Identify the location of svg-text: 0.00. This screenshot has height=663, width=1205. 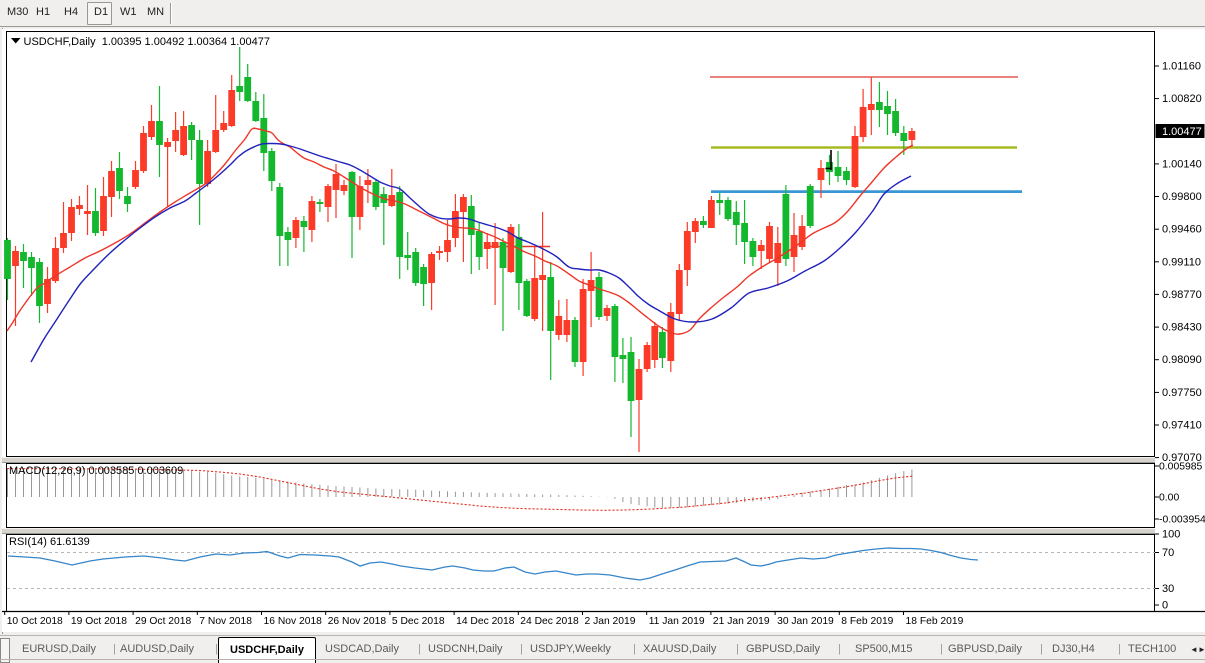
(1169, 498).